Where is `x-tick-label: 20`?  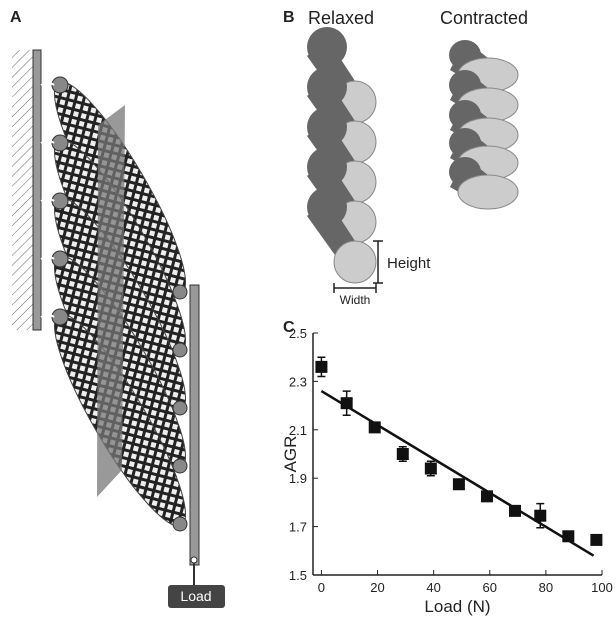
x-tick-label: 20 is located at coordinates (377, 587).